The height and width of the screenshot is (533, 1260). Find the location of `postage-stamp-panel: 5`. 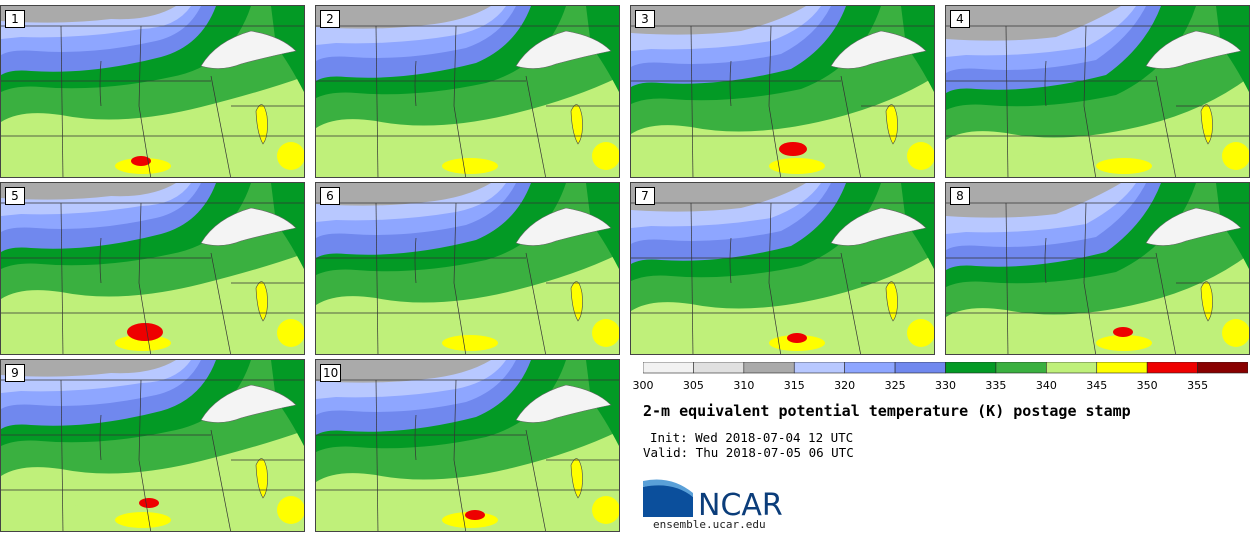

postage-stamp-panel: 5 is located at coordinates (152, 268).